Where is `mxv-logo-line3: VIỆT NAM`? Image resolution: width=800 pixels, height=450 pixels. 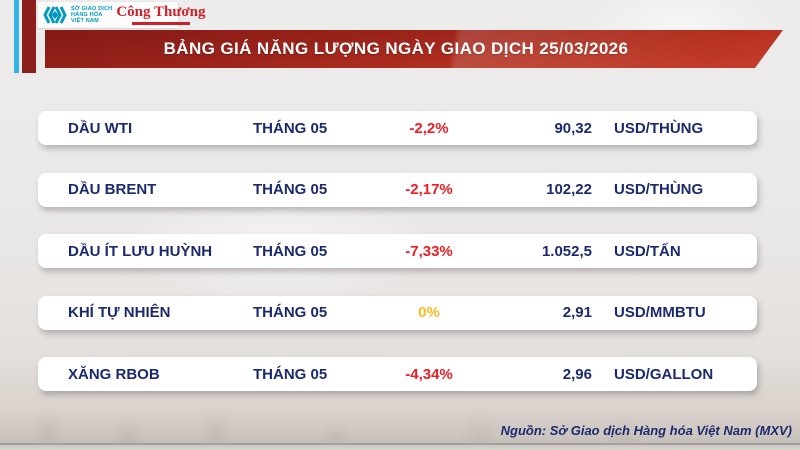 mxv-logo-line3: VIỆT NAM is located at coordinates (85, 21).